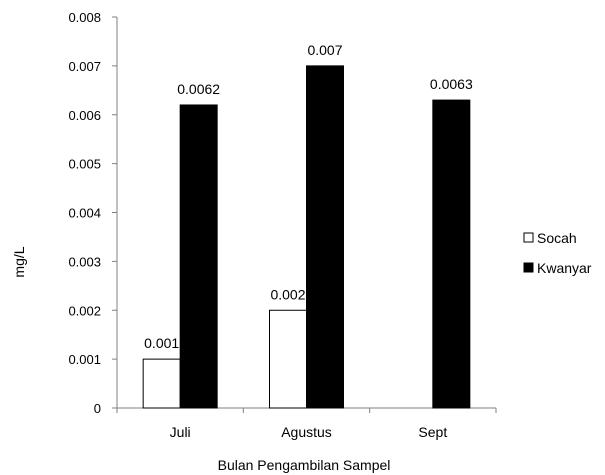 The image size is (605, 475). What do you see at coordinates (288, 359) in the screenshot?
I see `bar-socah-agustus` at bounding box center [288, 359].